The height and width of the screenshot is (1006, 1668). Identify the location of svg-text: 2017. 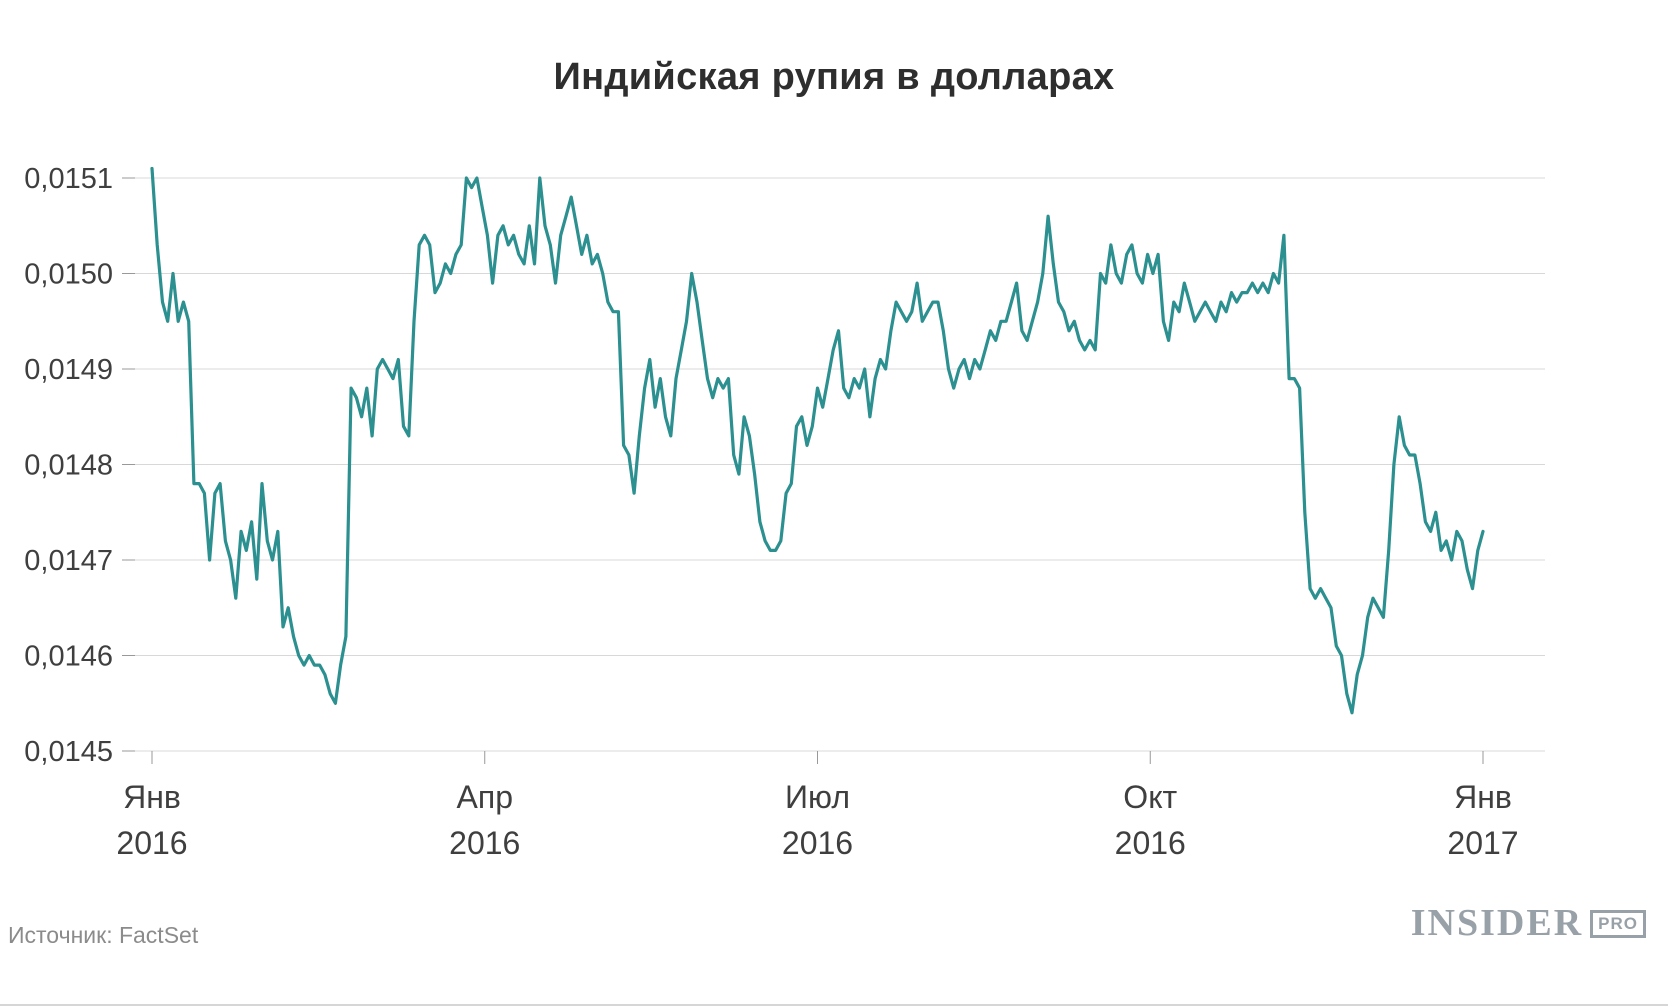
(1482, 843).